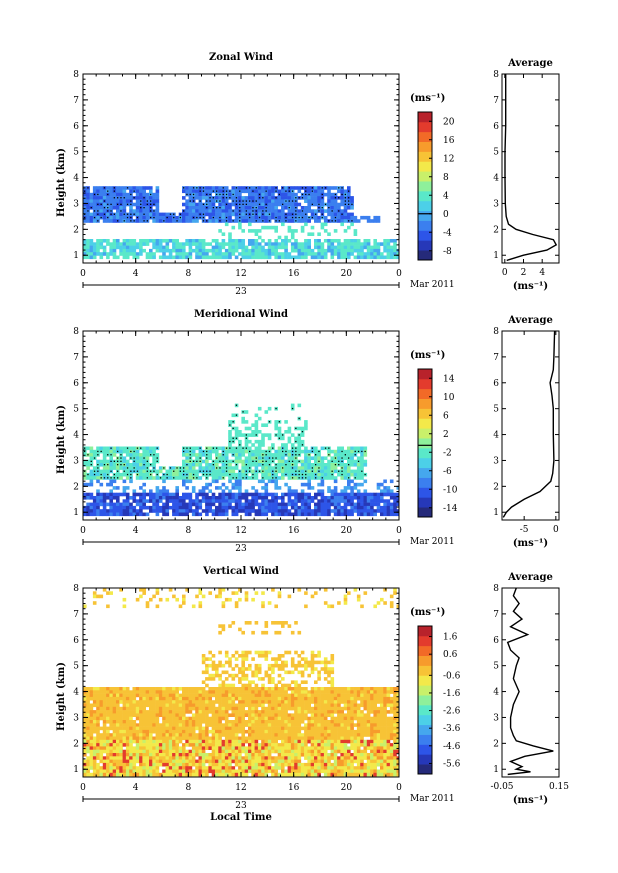  I want to click on heatmap-cells, so click(241, 460).